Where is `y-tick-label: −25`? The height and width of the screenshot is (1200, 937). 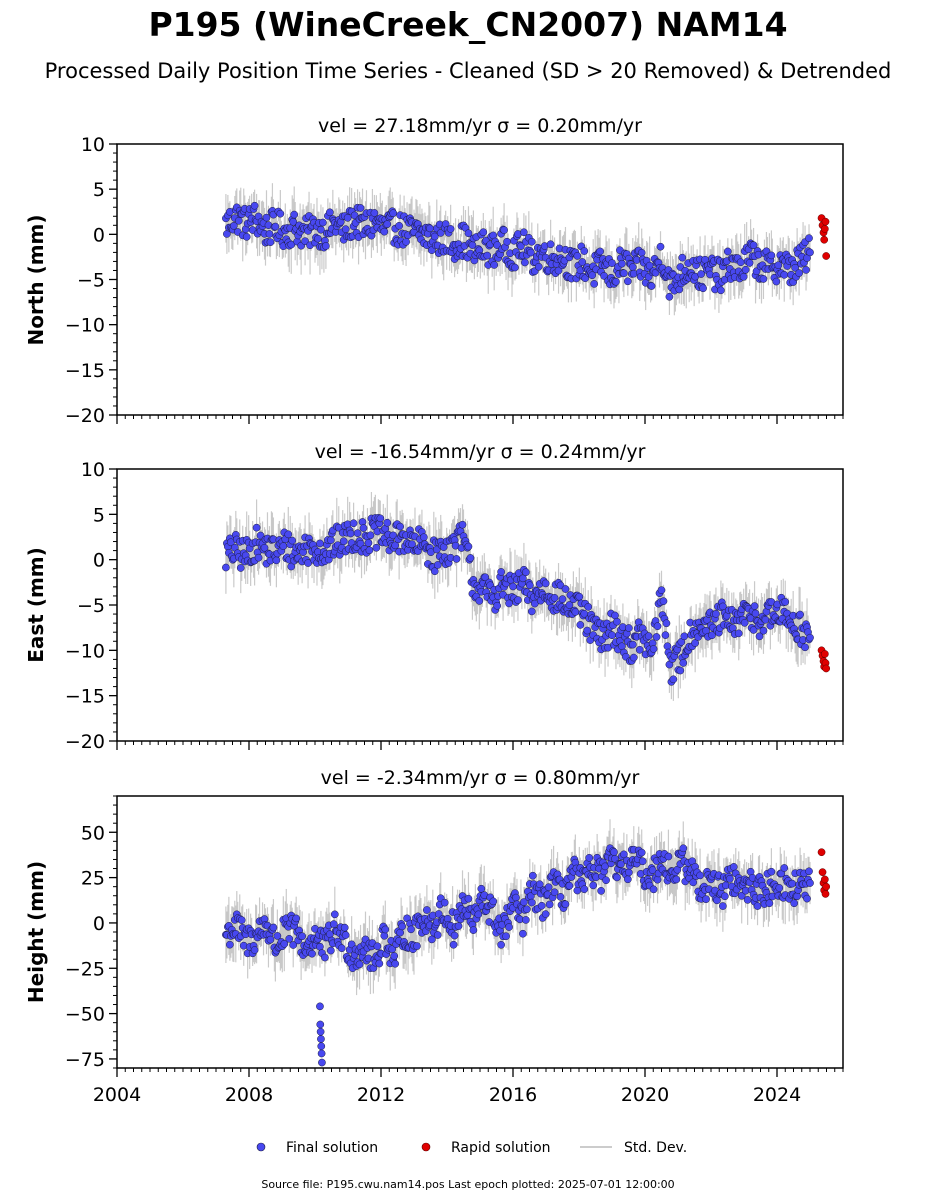 y-tick-label: −25 is located at coordinates (85, 969).